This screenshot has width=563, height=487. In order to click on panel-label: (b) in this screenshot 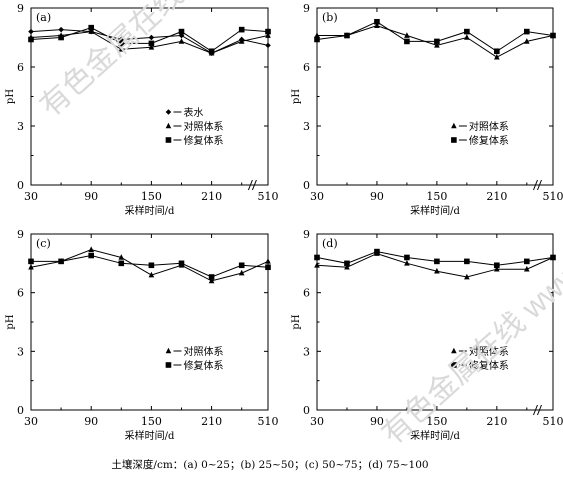, I will do `click(330, 17)`.